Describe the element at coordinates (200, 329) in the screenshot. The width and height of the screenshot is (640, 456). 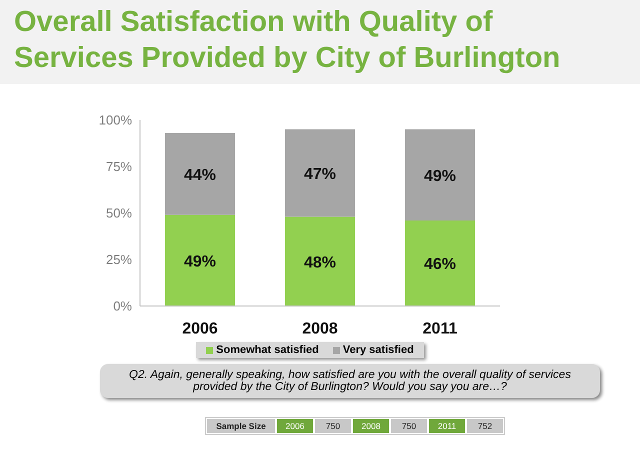
I see `x-tick-label: 2006` at that location.